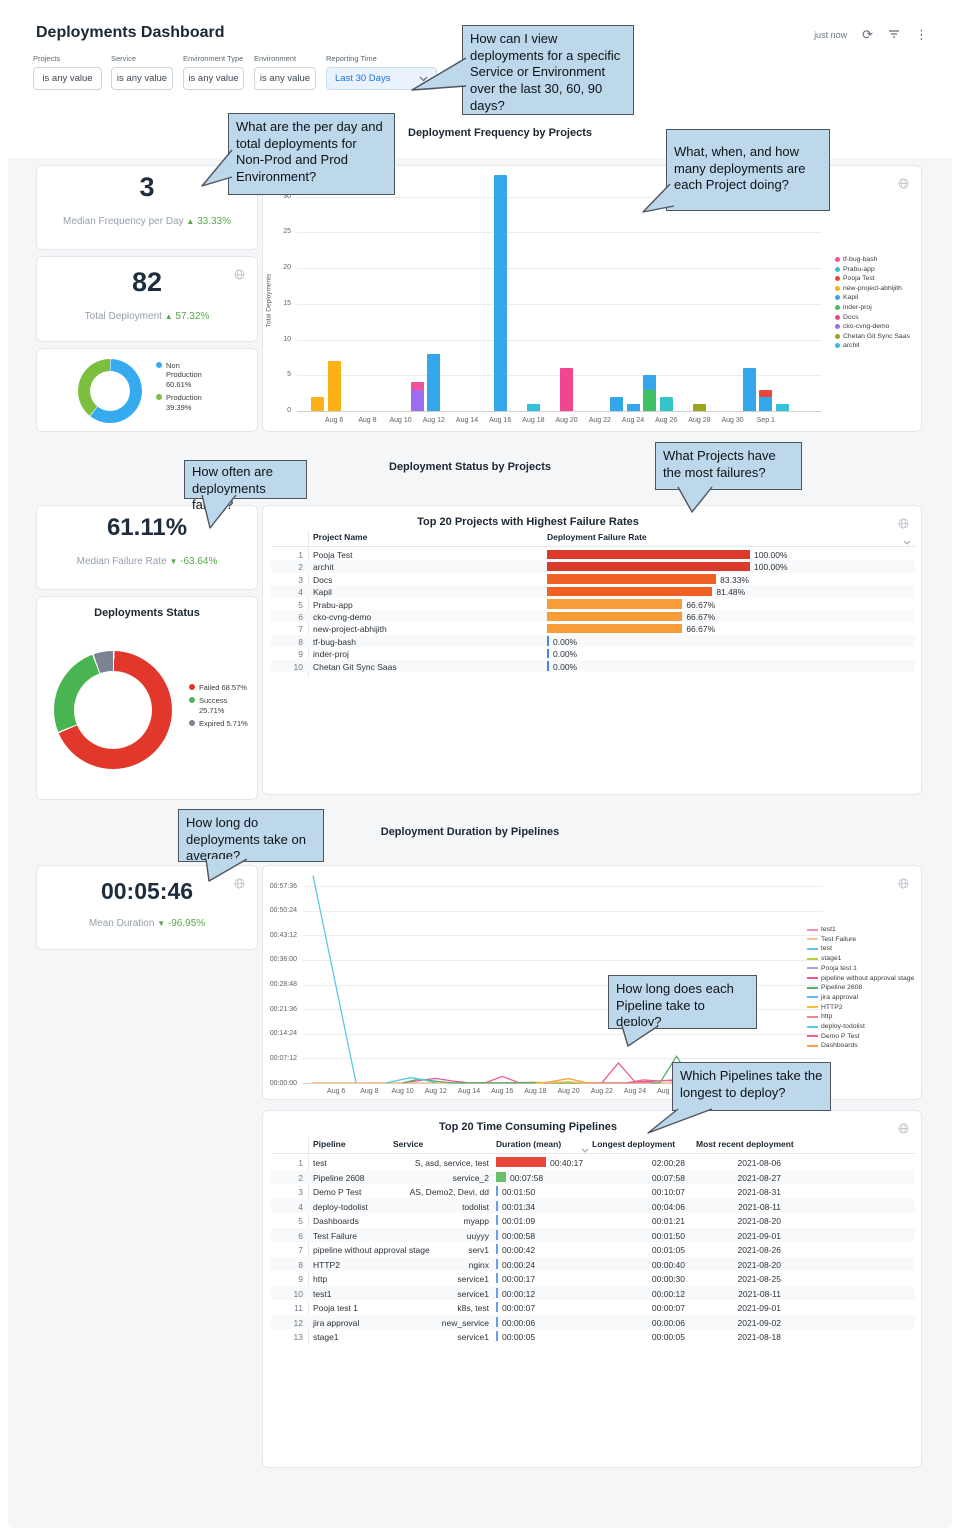 The height and width of the screenshot is (1536, 960). What do you see at coordinates (298, 1322) in the screenshot?
I see `row-rank: 12` at bounding box center [298, 1322].